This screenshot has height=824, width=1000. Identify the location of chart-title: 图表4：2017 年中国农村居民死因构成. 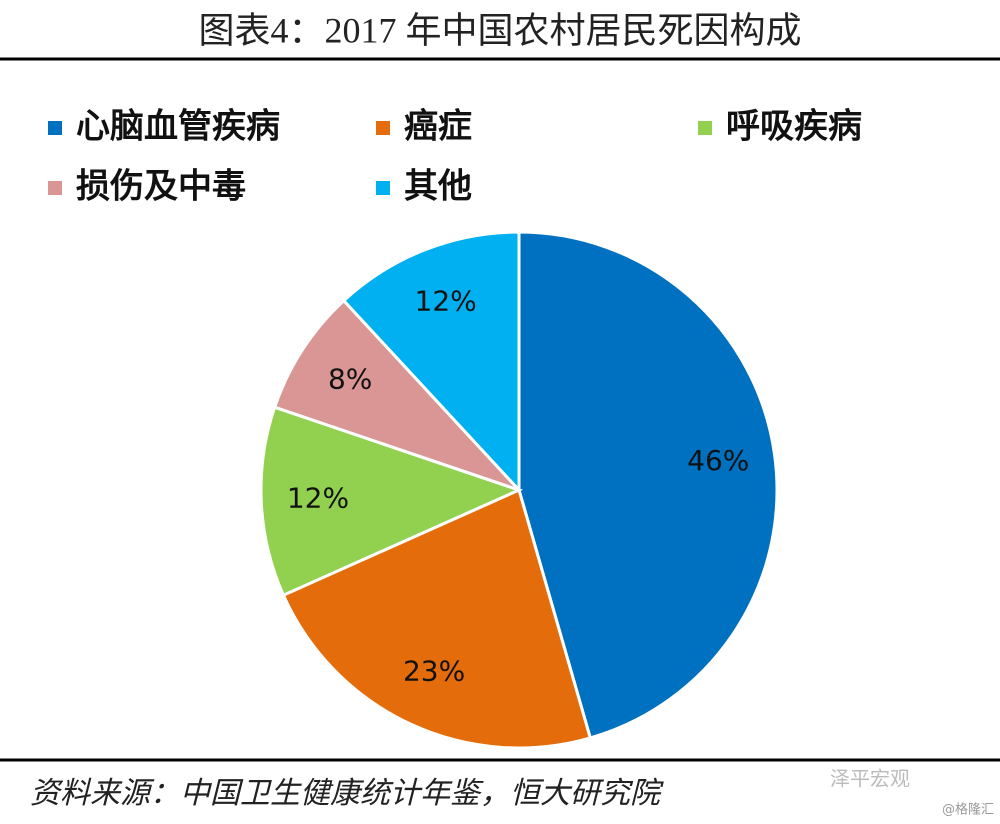
(499, 30).